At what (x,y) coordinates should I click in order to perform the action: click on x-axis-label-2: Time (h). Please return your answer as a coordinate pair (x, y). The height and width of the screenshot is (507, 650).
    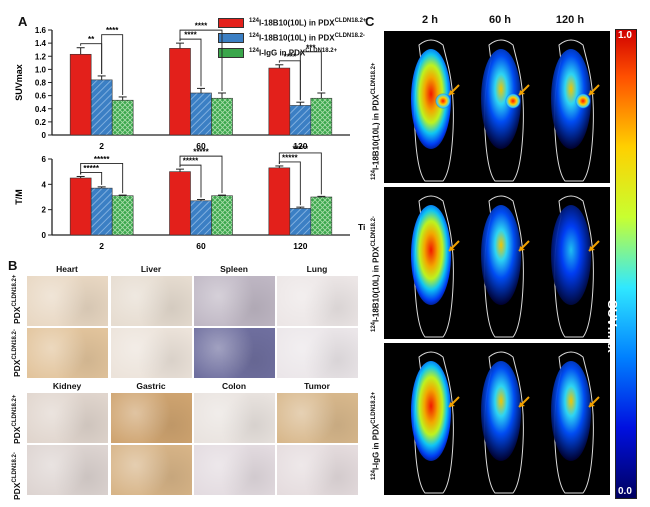
    Looking at the image, I should click on (361, 227).